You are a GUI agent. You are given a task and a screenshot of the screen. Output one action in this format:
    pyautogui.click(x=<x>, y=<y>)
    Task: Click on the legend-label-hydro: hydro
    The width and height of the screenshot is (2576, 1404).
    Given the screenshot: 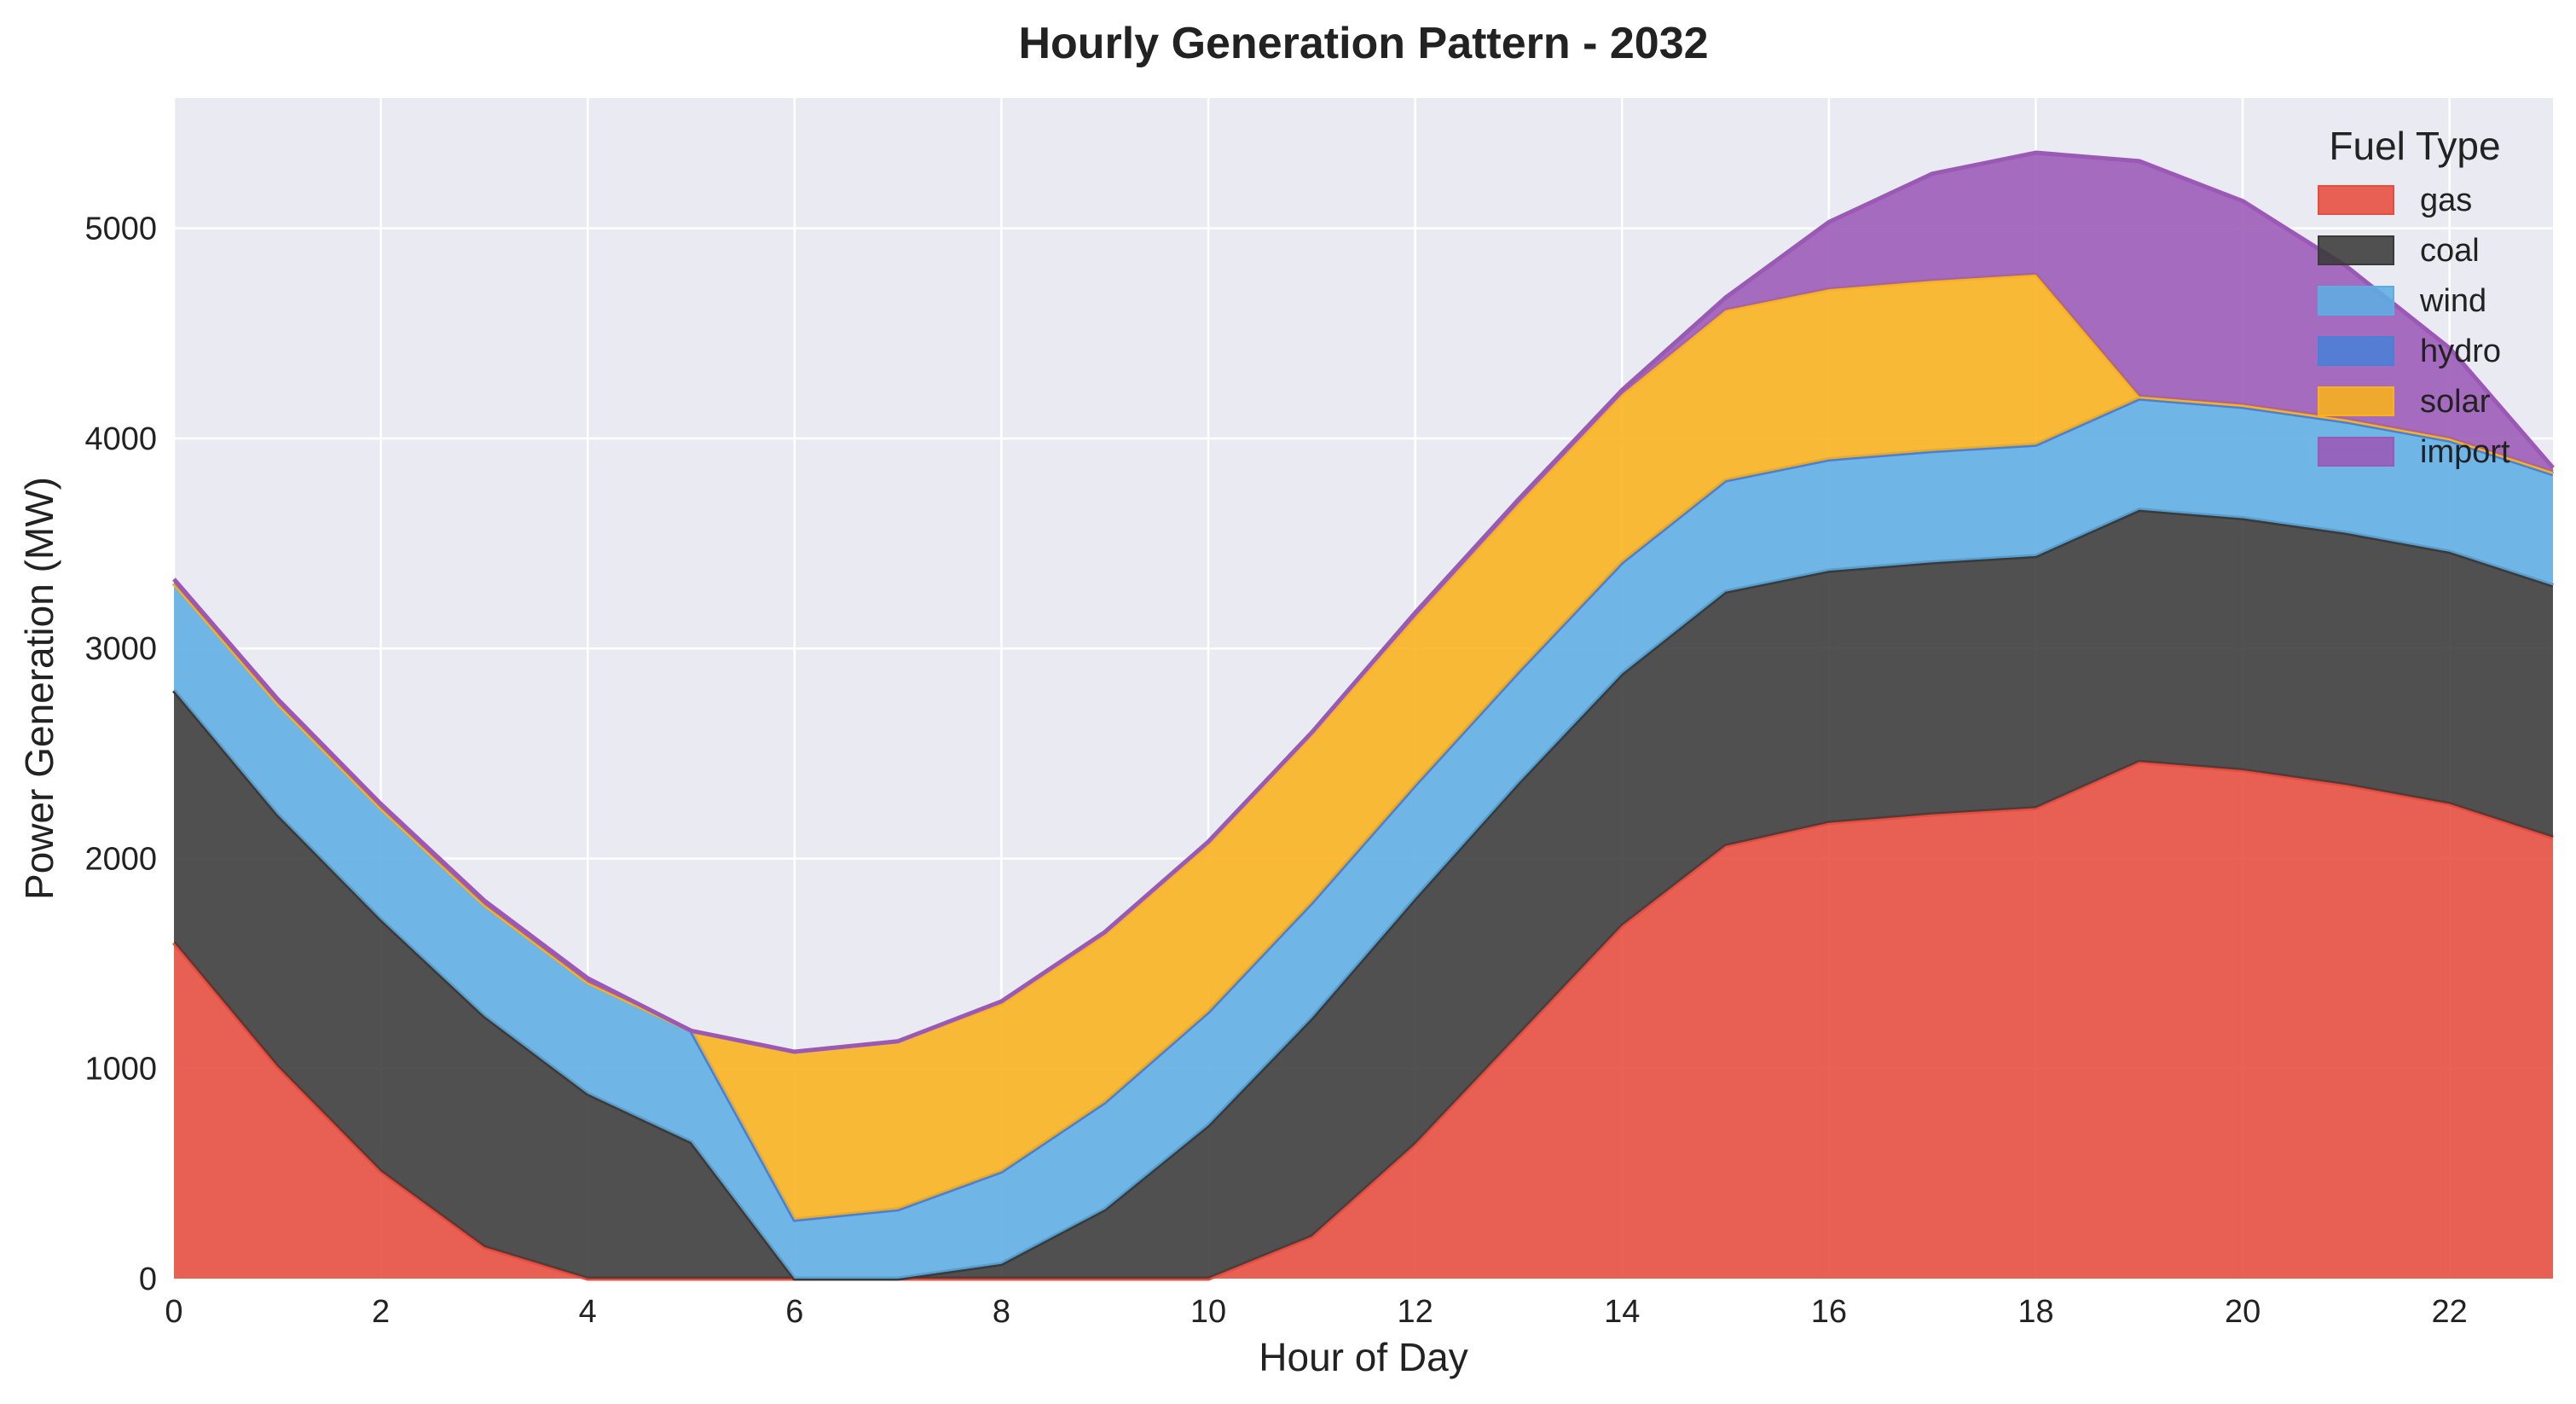 What is the action you would take?
    pyautogui.click(x=2460, y=351)
    